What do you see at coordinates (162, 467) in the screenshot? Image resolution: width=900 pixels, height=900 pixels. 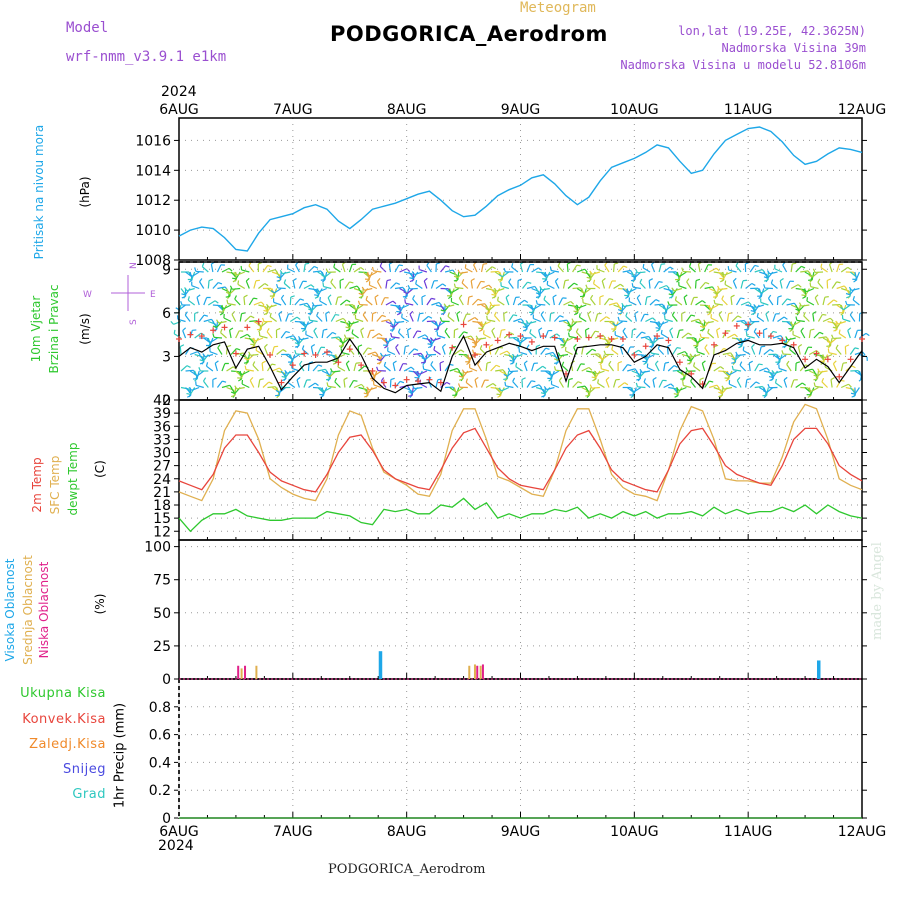 I see `y-tick-label: 27` at bounding box center [162, 467].